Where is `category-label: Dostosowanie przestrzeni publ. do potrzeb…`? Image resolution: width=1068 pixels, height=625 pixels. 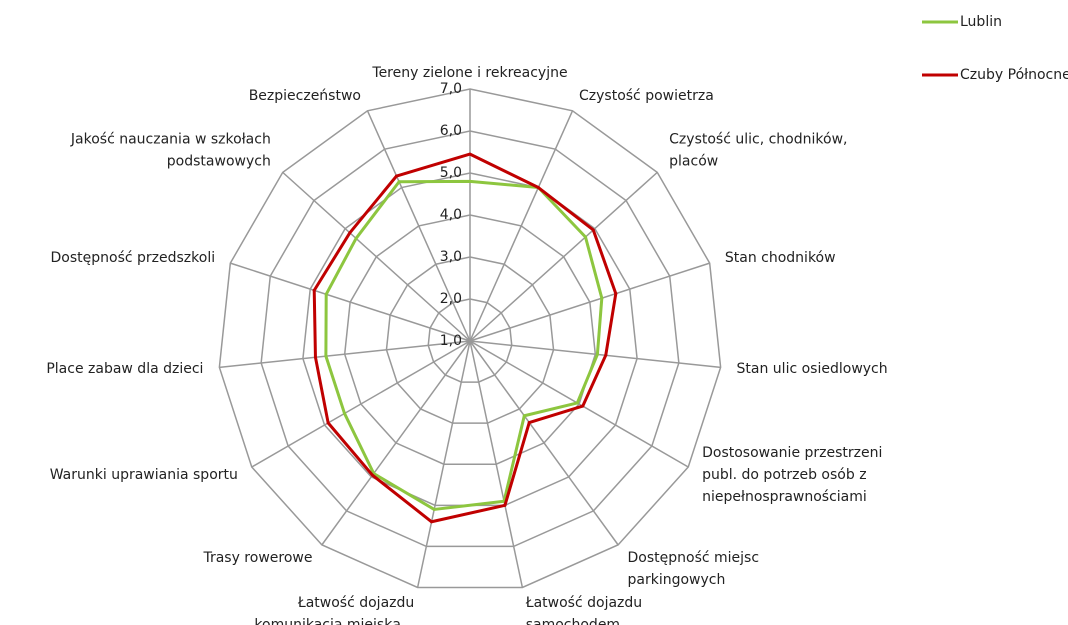
category-label: Dostosowanie przestrzeni publ. do potrzeb… is located at coordinates (792, 475).